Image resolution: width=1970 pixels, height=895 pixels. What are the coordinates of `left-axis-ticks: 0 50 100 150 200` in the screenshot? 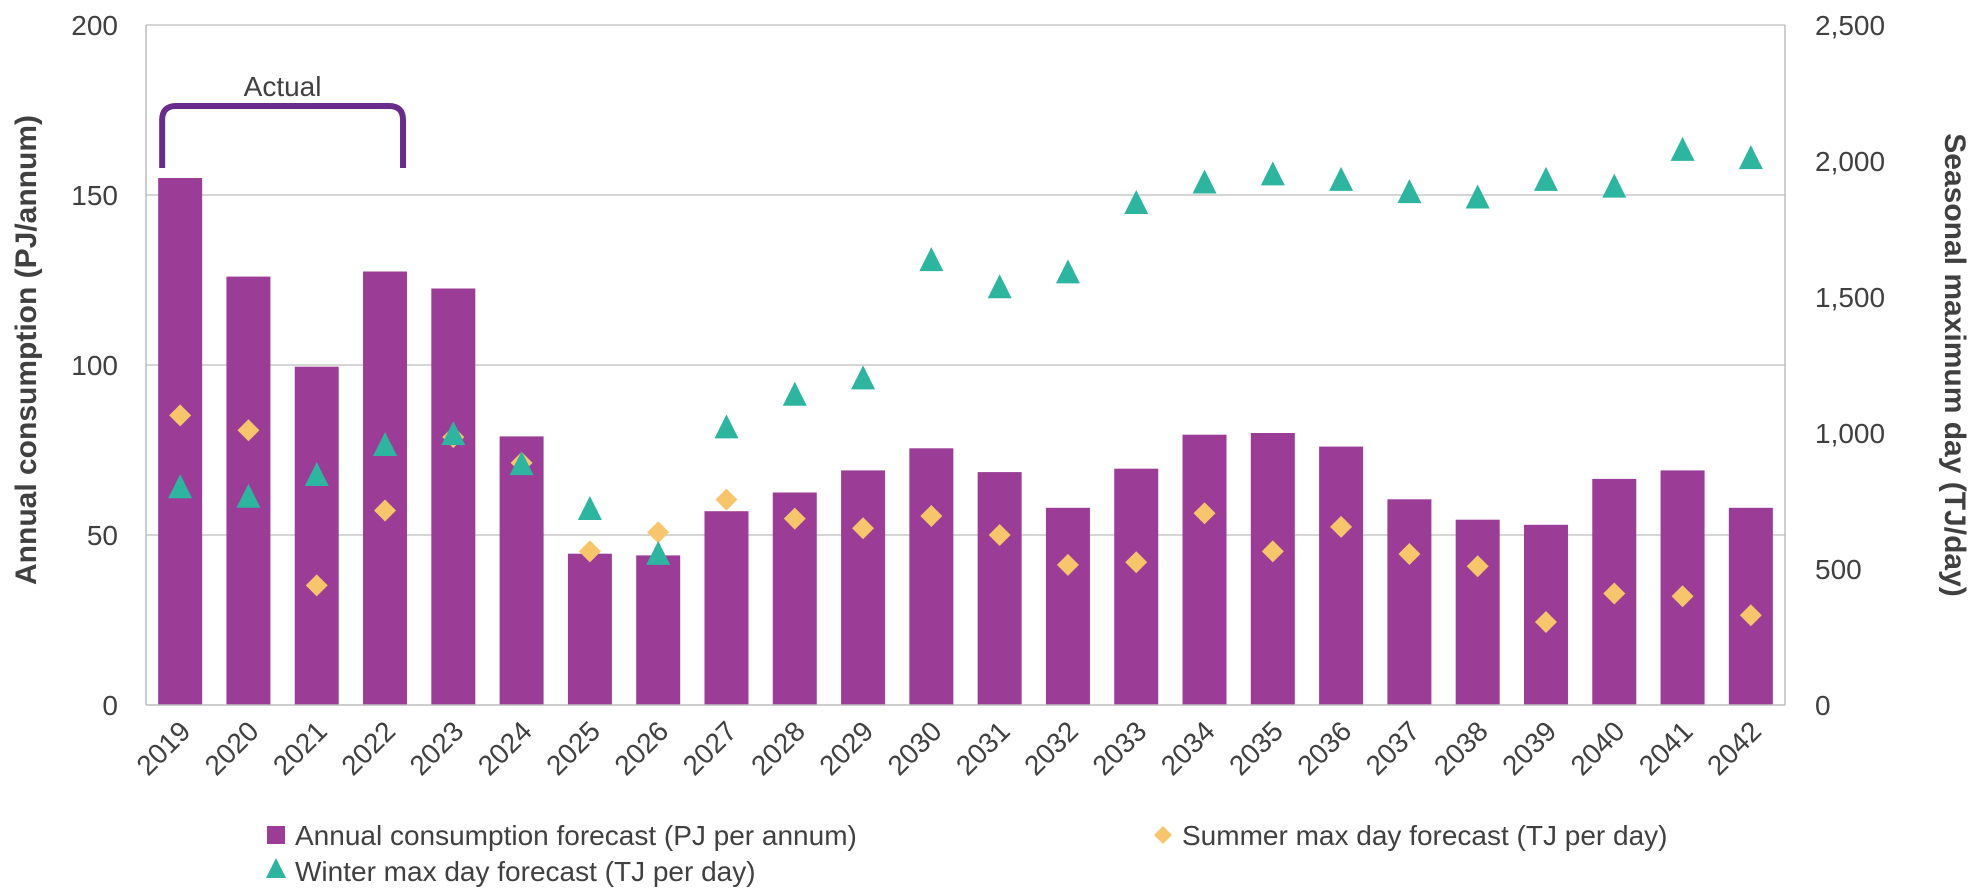 It's located at (94, 365).